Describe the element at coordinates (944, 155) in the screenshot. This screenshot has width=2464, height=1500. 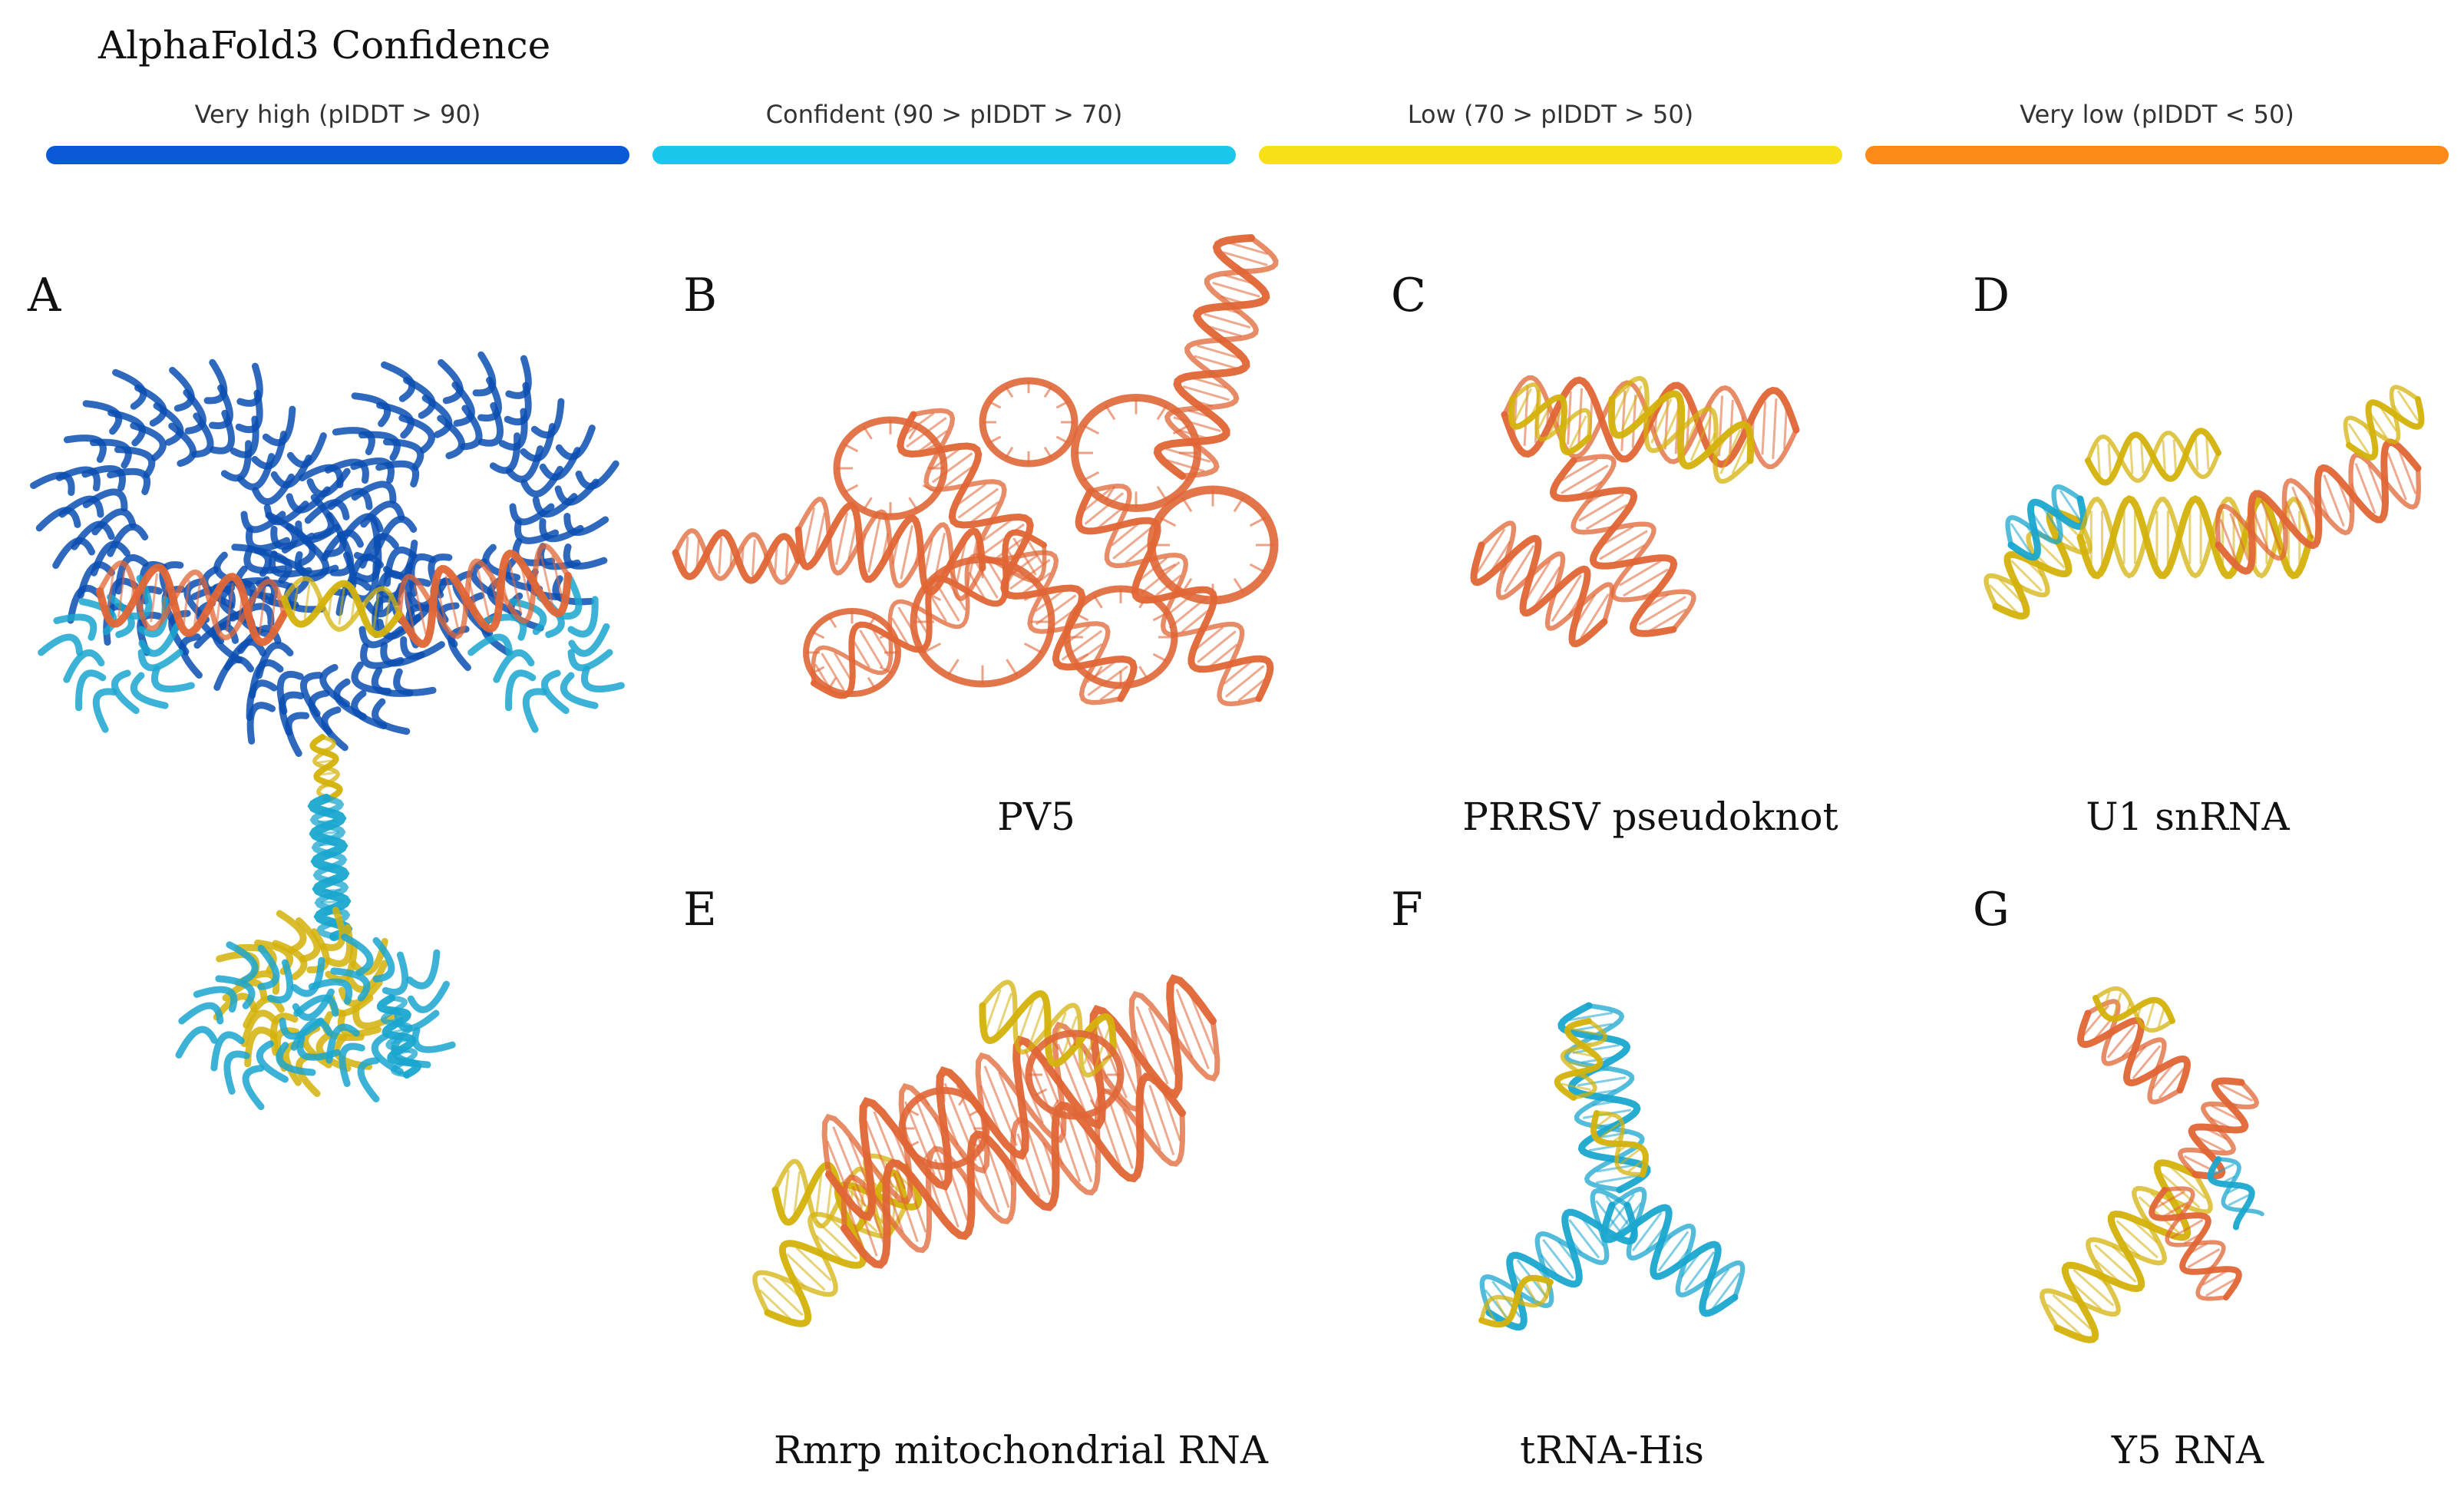
I see `legend-bar-confident` at that location.